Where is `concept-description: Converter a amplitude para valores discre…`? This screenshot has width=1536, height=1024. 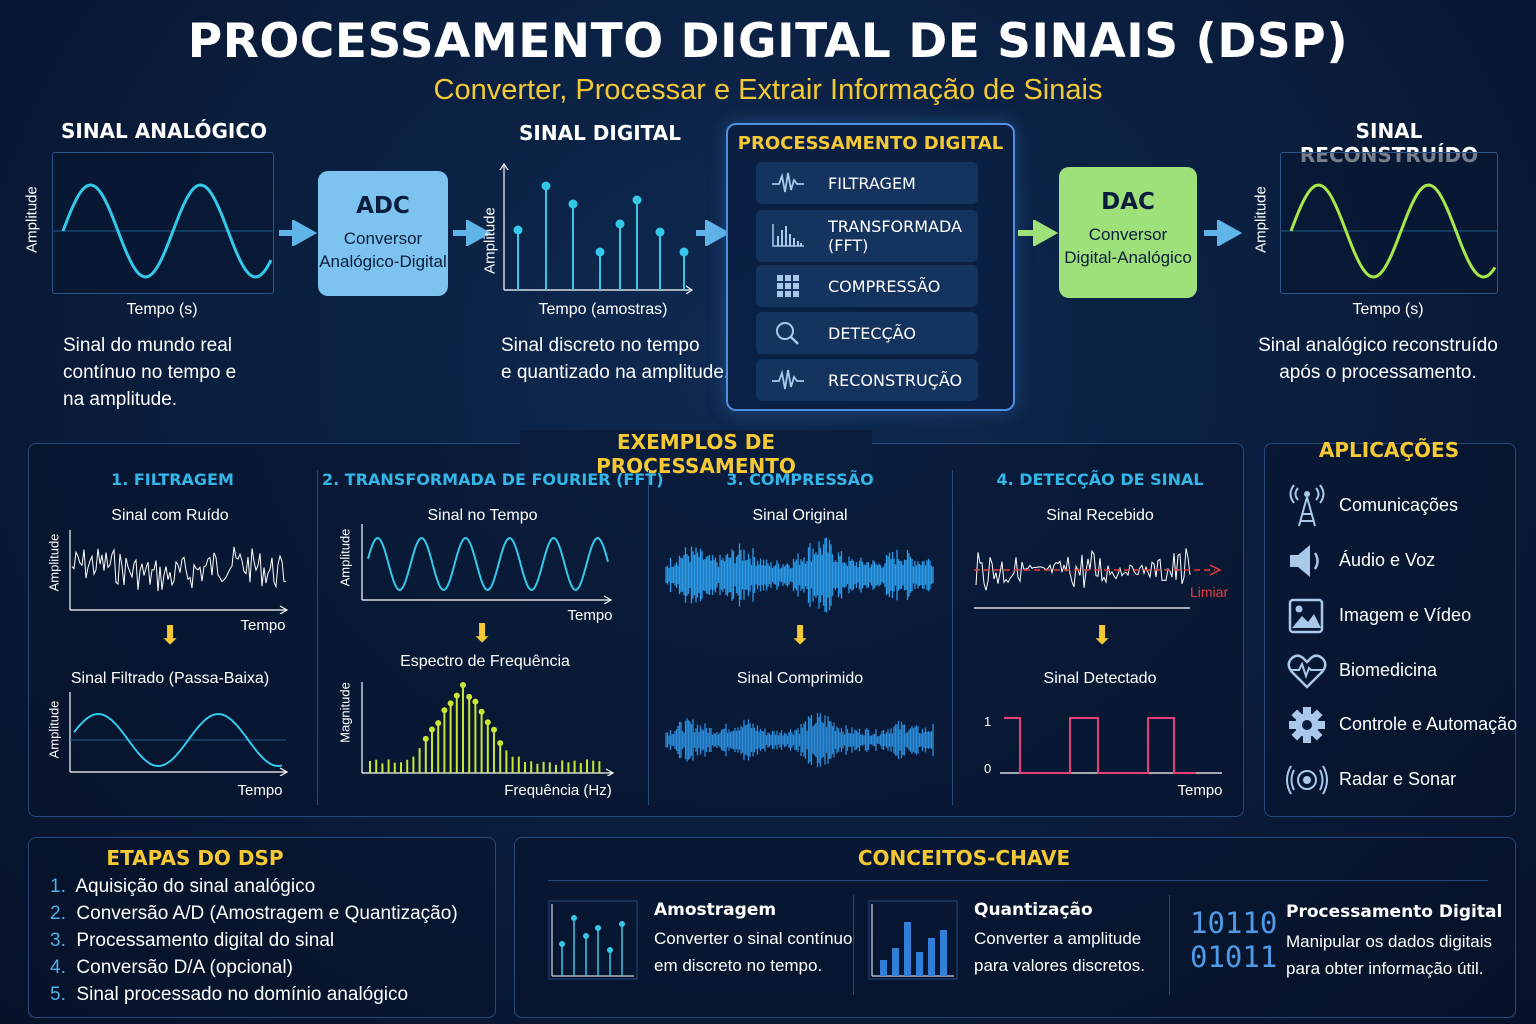 concept-description: Converter a amplitude para valores discre… is located at coordinates (1060, 952).